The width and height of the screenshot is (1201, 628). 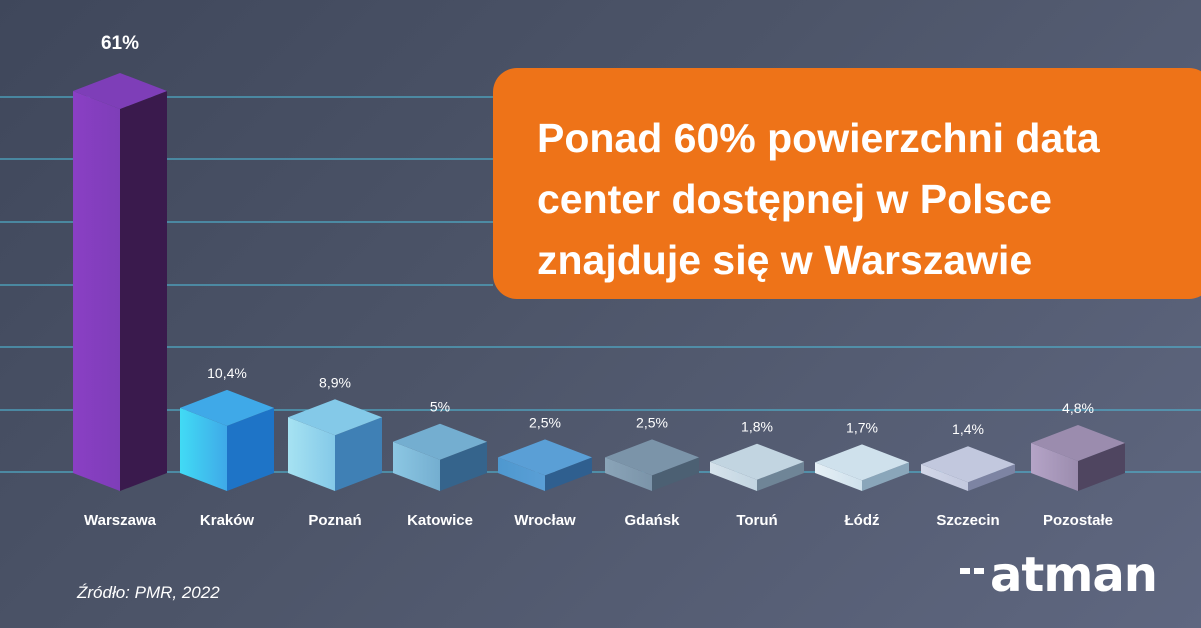 What do you see at coordinates (120, 43) in the screenshot?
I see `value-label: 61%` at bounding box center [120, 43].